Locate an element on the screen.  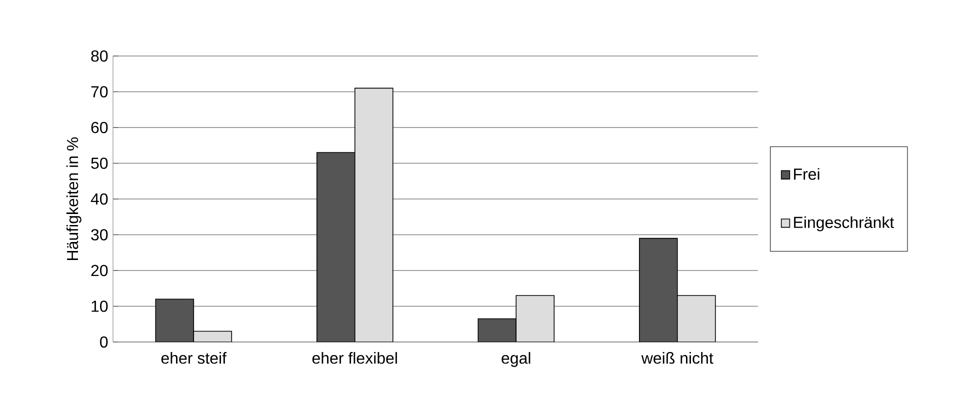
y-axis-title: Häufigkeiten in % is located at coordinates (74, 198).